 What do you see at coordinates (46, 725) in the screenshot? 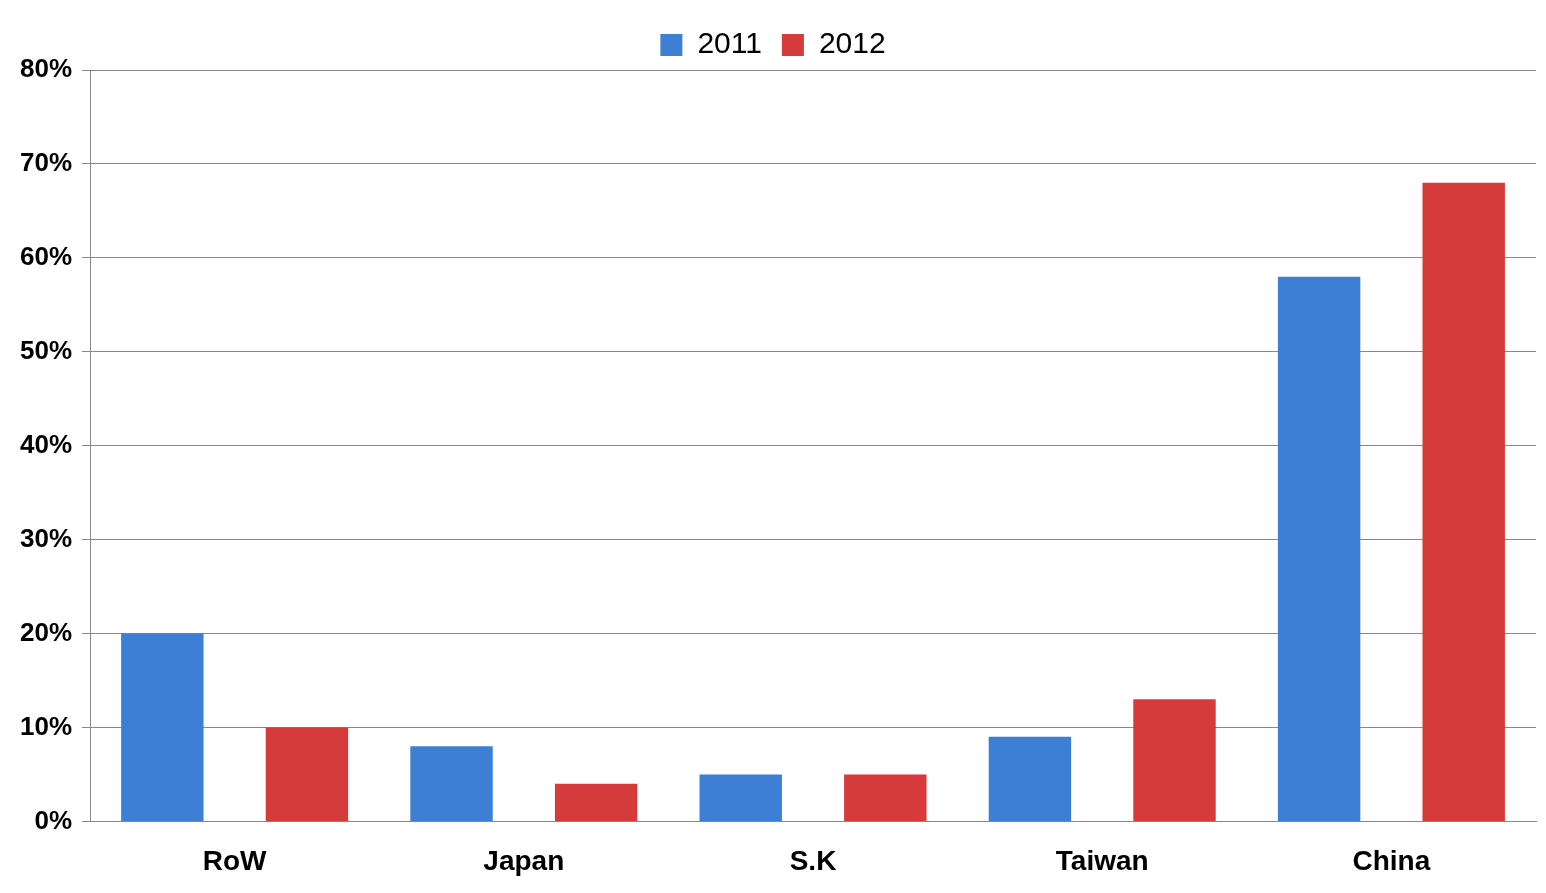
I see `y-tick-label: 10%` at bounding box center [46, 725].